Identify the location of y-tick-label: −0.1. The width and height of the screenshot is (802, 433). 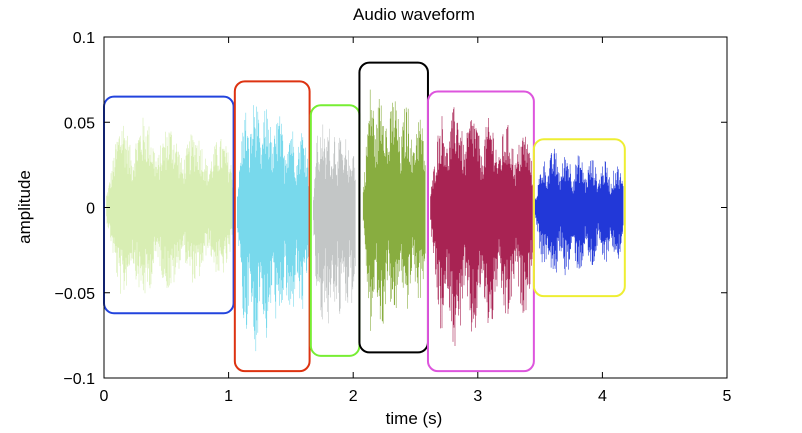
(79, 379).